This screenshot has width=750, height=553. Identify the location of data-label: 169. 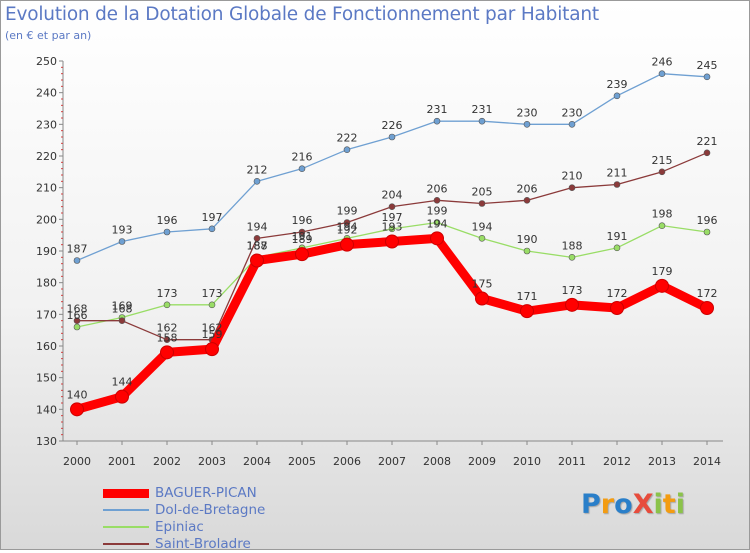
(122, 306).